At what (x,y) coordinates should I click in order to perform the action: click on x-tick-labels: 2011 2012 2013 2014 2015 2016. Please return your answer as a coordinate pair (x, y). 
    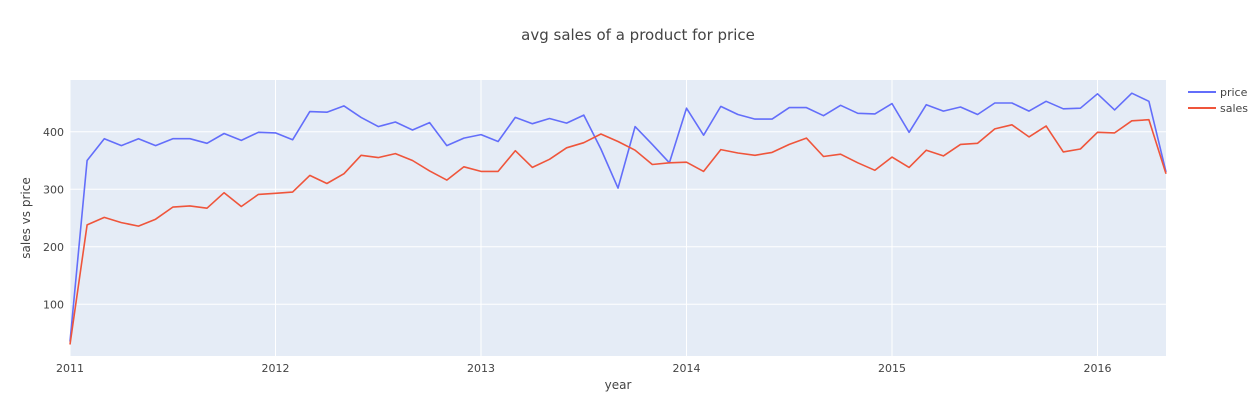
    Looking at the image, I should click on (584, 368).